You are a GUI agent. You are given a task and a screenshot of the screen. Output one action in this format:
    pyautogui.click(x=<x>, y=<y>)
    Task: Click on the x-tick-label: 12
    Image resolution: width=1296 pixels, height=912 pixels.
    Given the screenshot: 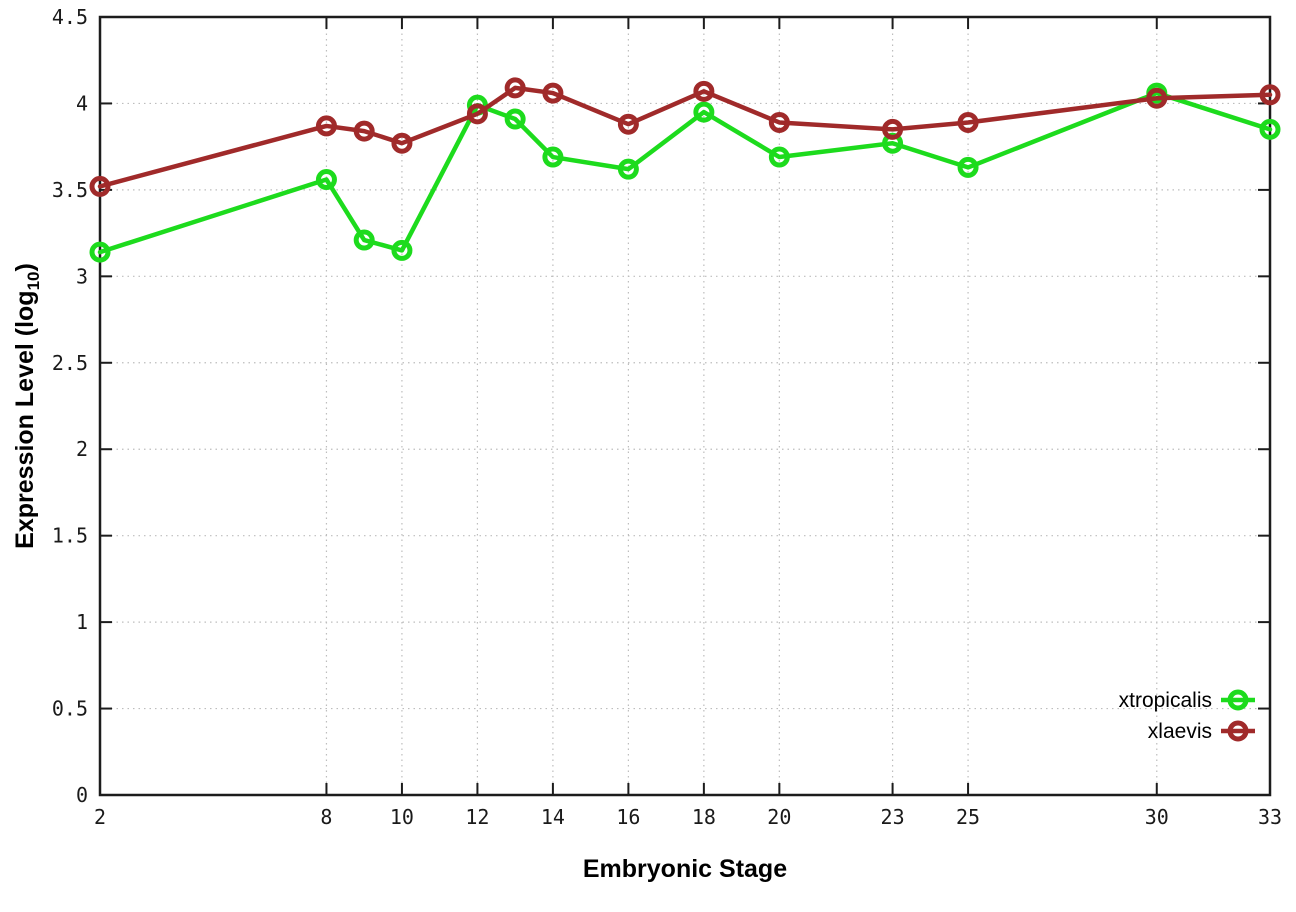 What is the action you would take?
    pyautogui.click(x=477, y=817)
    